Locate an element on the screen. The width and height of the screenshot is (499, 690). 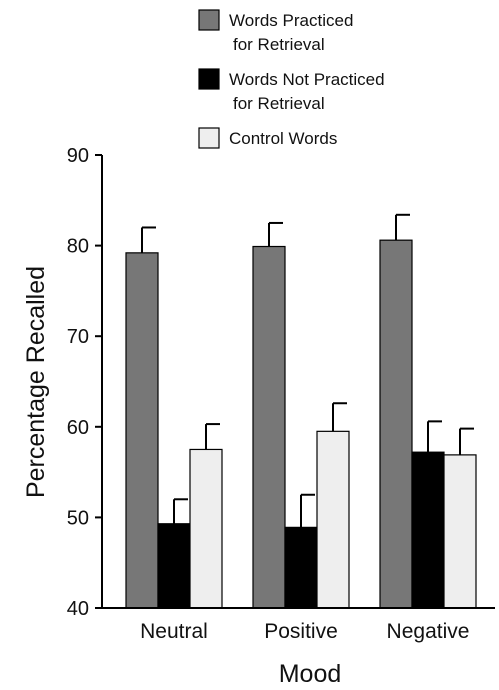
y-tick-label: 60 is located at coordinates (78, 428).